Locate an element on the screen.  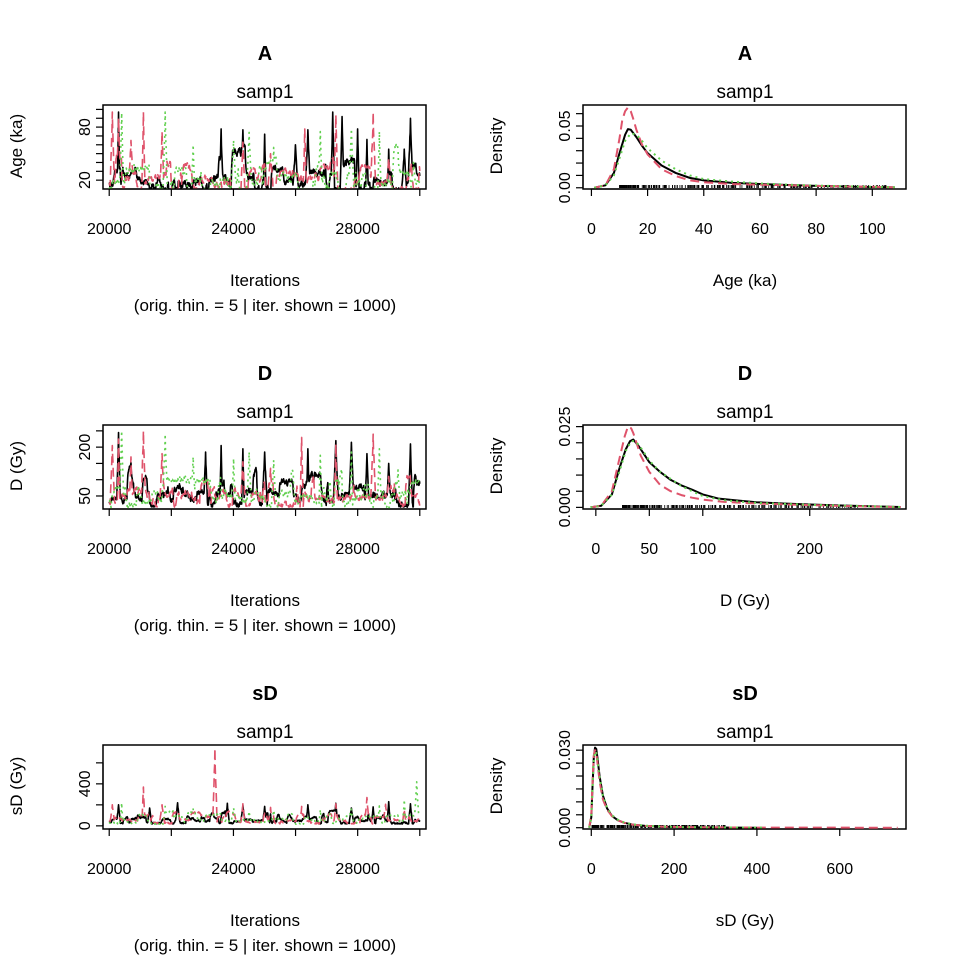
x-axis-label: sD (Gy) is located at coordinates (745, 920).